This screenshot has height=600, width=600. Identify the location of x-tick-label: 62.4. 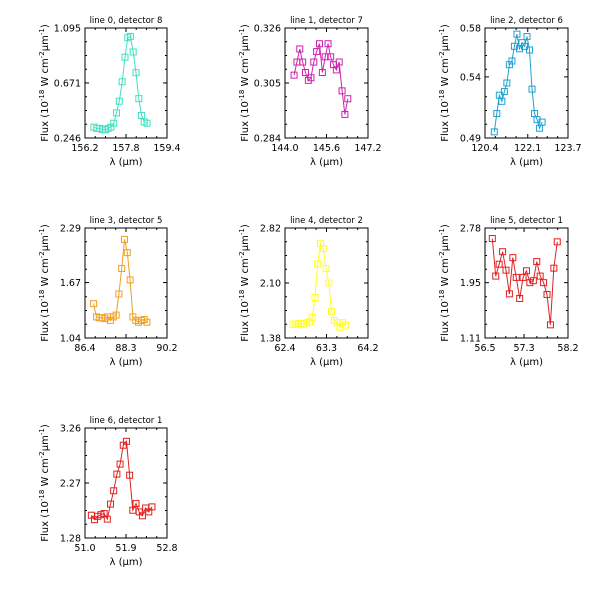
(284, 348).